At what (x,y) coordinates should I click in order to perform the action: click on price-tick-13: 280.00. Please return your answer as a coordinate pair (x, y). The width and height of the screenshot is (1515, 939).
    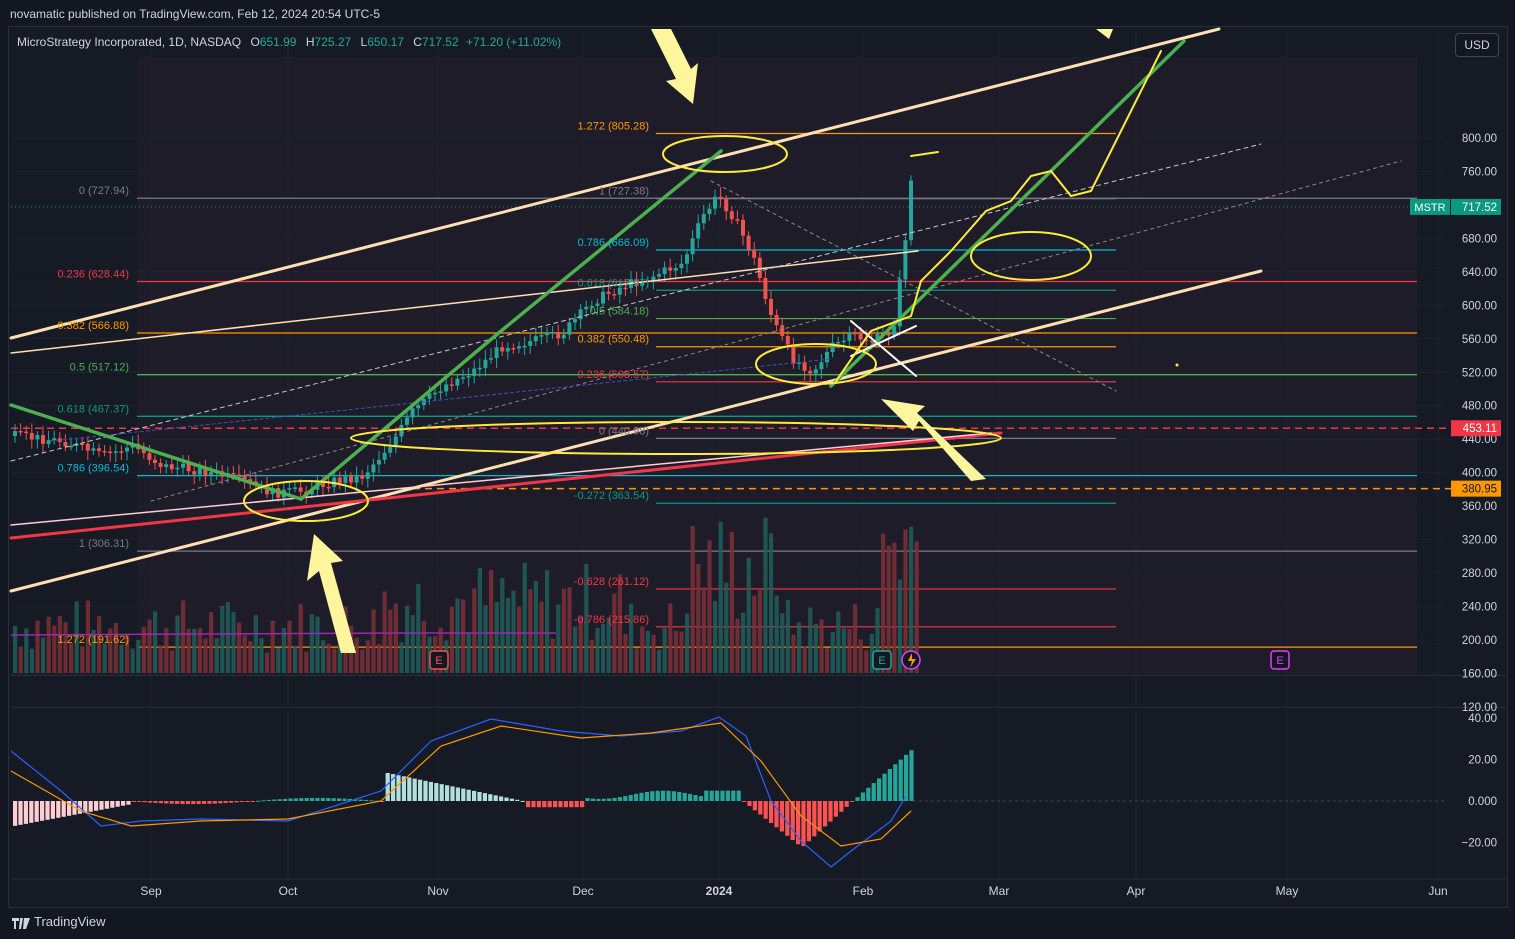
    Looking at the image, I should click on (1479, 574).